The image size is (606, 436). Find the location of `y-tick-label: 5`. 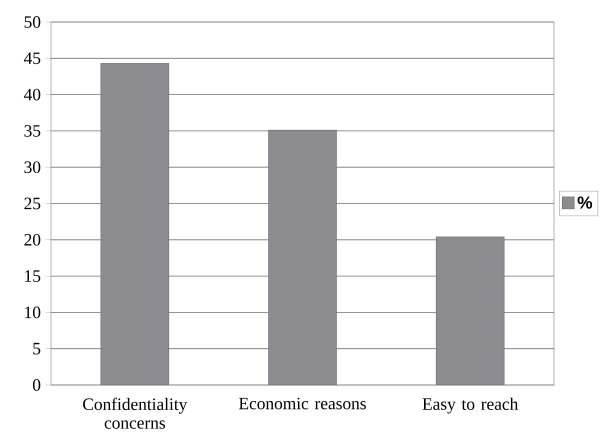

y-tick-label: 5 is located at coordinates (36, 348).